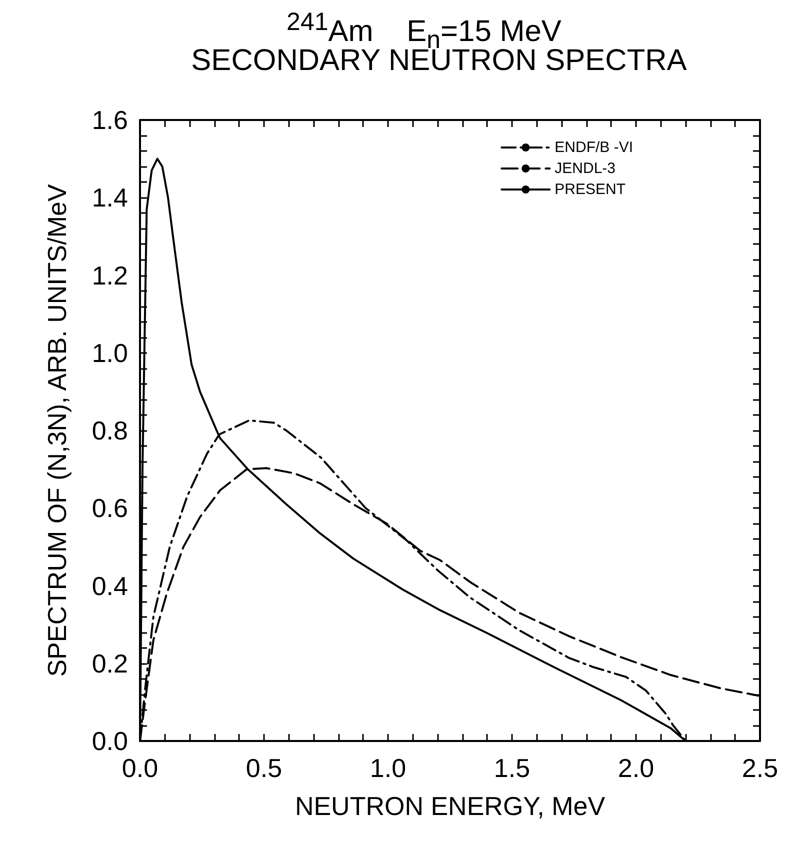 The image size is (788, 858). I want to click on legend-label: PRESENT, so click(590, 189).